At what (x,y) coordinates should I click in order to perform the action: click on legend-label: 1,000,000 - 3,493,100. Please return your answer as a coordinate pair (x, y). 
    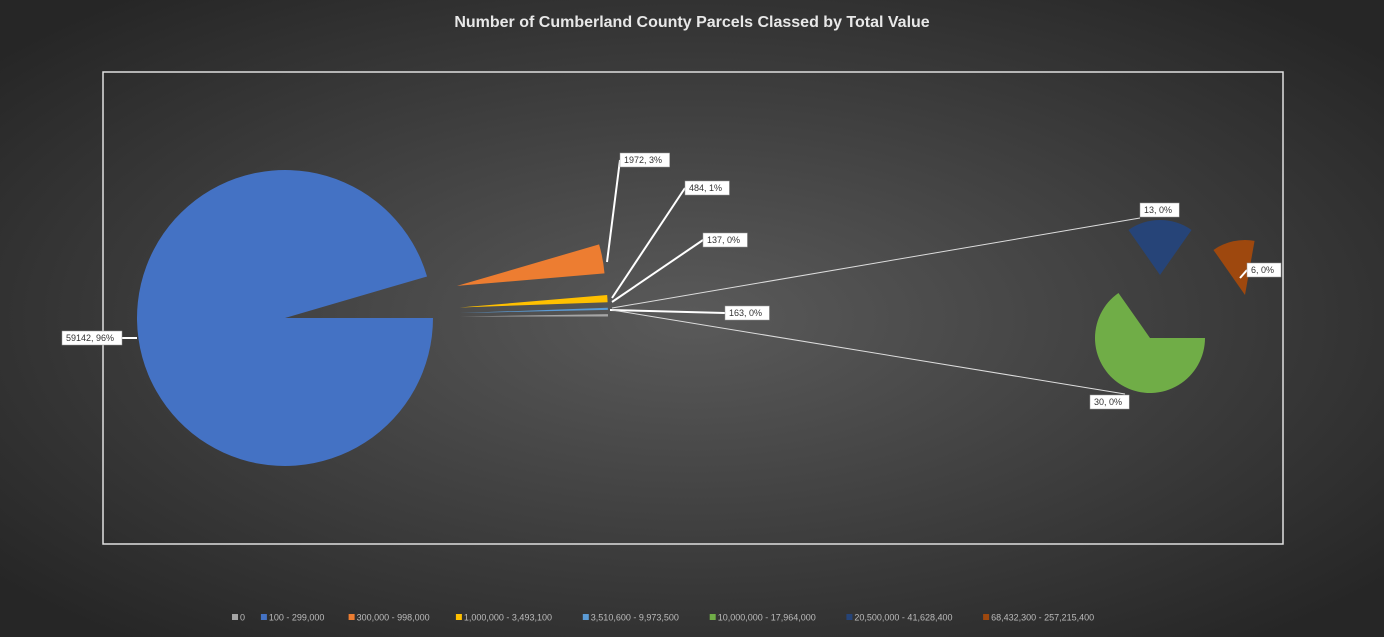
    Looking at the image, I should click on (508, 617).